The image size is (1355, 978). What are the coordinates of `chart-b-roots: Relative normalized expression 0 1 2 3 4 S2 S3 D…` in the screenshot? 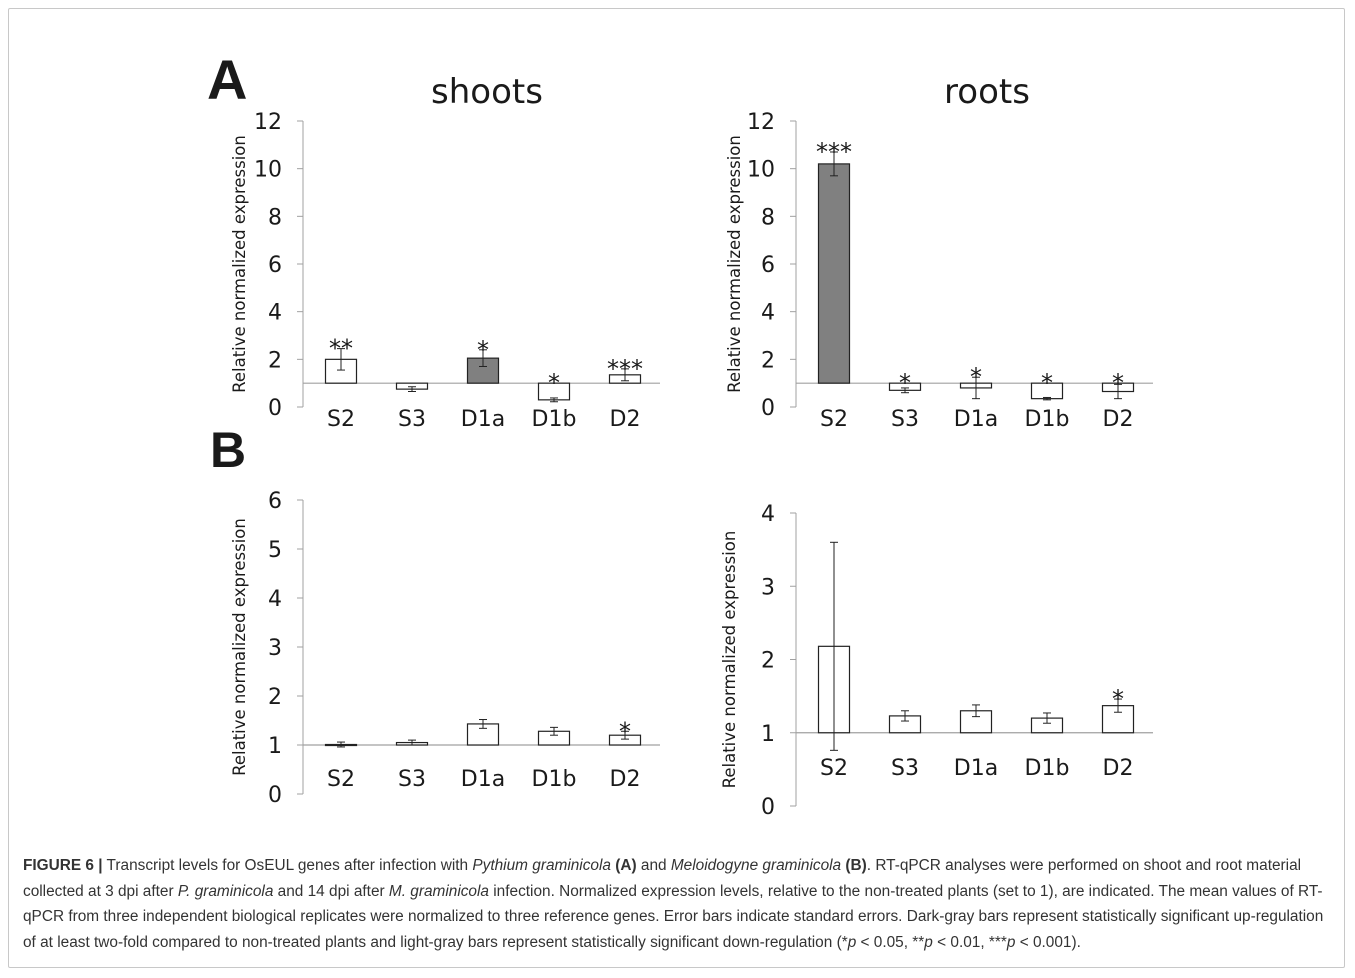 It's located at (936, 661).